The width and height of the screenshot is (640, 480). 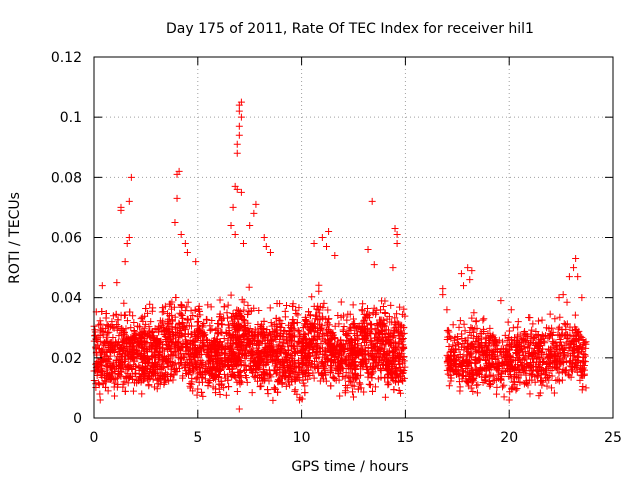 What do you see at coordinates (94, 438) in the screenshot?
I see `x-tick-label: 0` at bounding box center [94, 438].